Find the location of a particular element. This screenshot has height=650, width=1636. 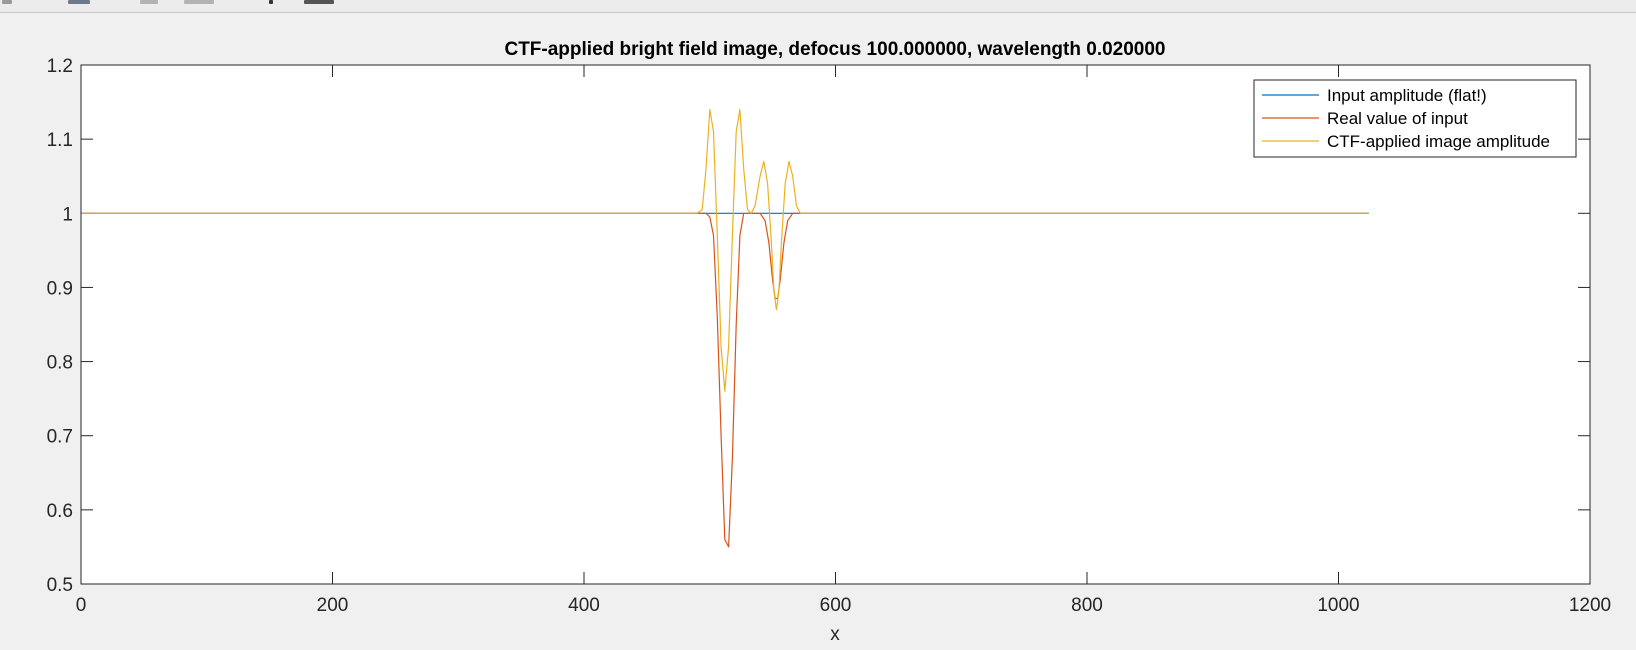

y-tick-label: 0.8 is located at coordinates (60, 363).